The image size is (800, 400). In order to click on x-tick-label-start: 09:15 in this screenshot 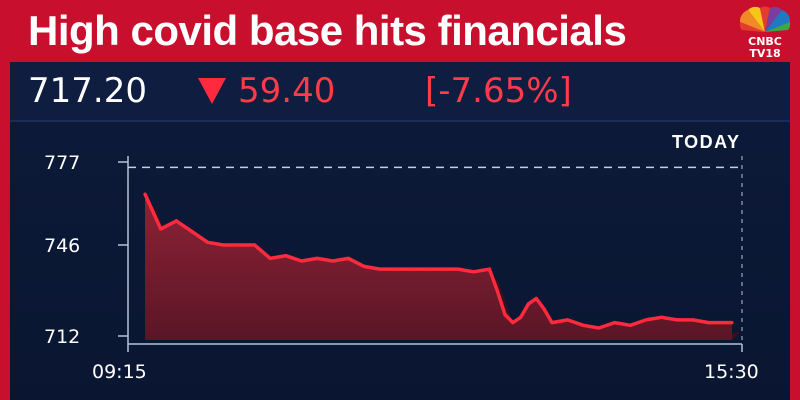, I will do `click(119, 372)`.